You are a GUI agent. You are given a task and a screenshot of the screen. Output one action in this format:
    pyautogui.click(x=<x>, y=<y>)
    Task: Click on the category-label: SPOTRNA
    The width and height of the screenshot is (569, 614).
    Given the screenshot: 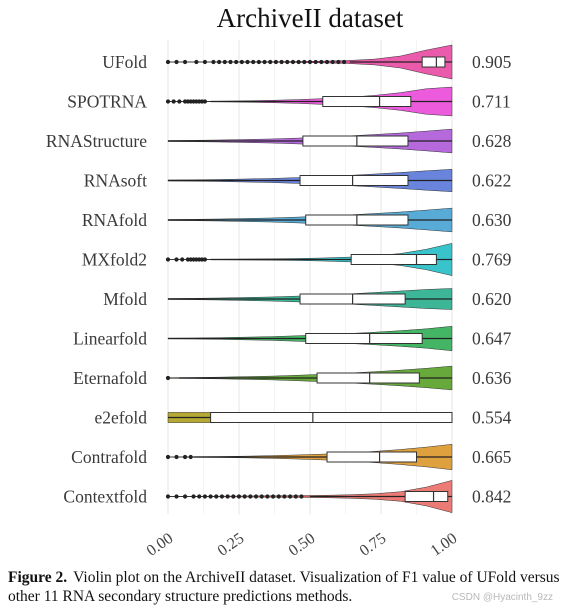 What is the action you would take?
    pyautogui.click(x=107, y=102)
    